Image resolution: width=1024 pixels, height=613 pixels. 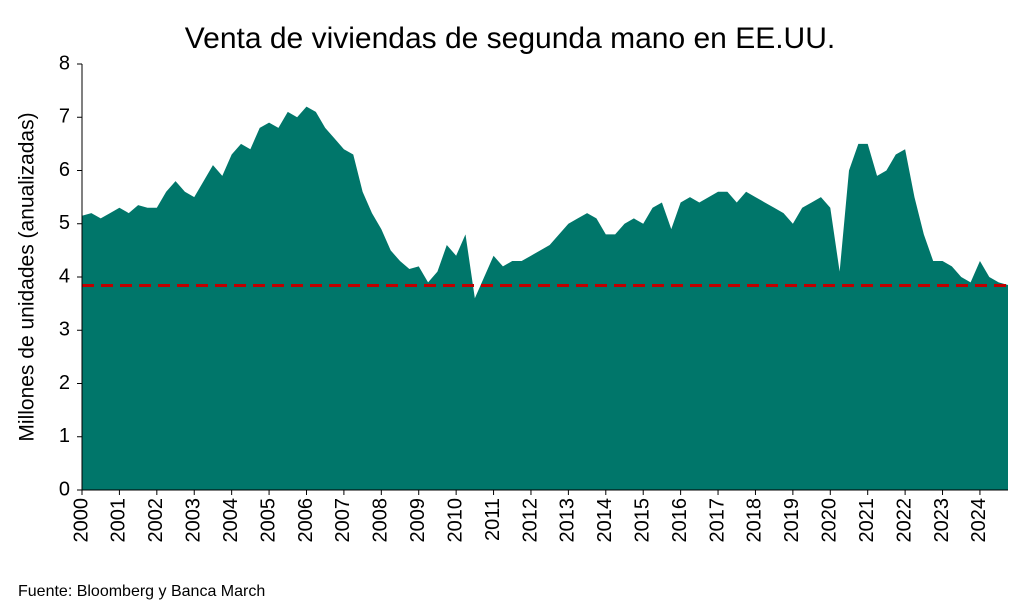 What do you see at coordinates (64, 223) in the screenshot?
I see `y-tick-label: 5` at bounding box center [64, 223].